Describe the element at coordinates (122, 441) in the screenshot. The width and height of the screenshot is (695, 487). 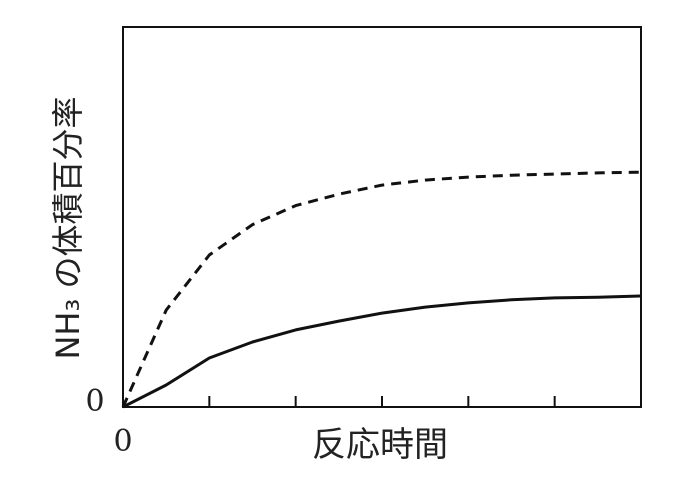
I see `x-tick-label: 0` at that location.